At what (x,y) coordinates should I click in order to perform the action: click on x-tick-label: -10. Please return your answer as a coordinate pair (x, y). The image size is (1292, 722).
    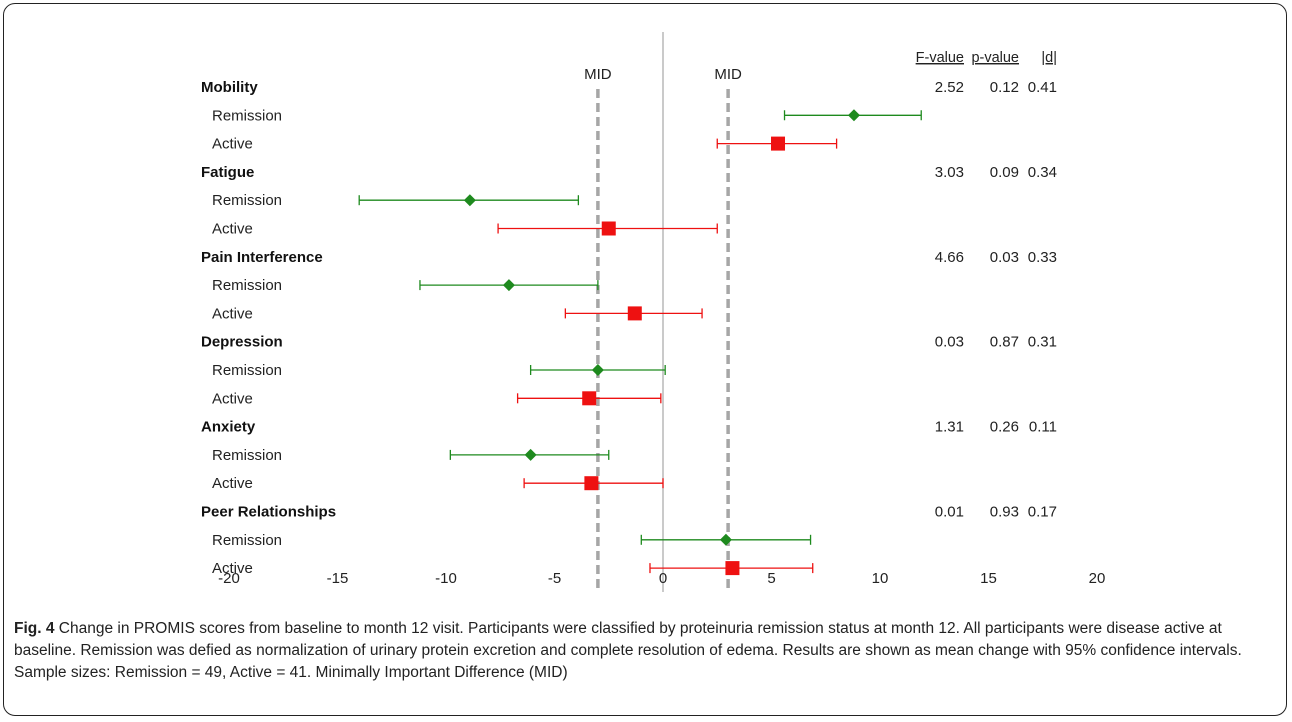
    Looking at the image, I should click on (446, 578).